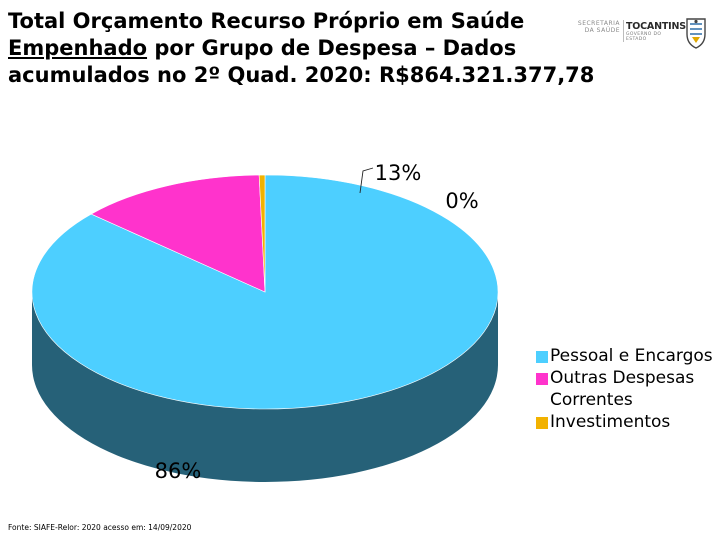 The image size is (720, 540). I want to click on title-line-2-rest: por Grupo de Despesa – Dados, so click(332, 48).